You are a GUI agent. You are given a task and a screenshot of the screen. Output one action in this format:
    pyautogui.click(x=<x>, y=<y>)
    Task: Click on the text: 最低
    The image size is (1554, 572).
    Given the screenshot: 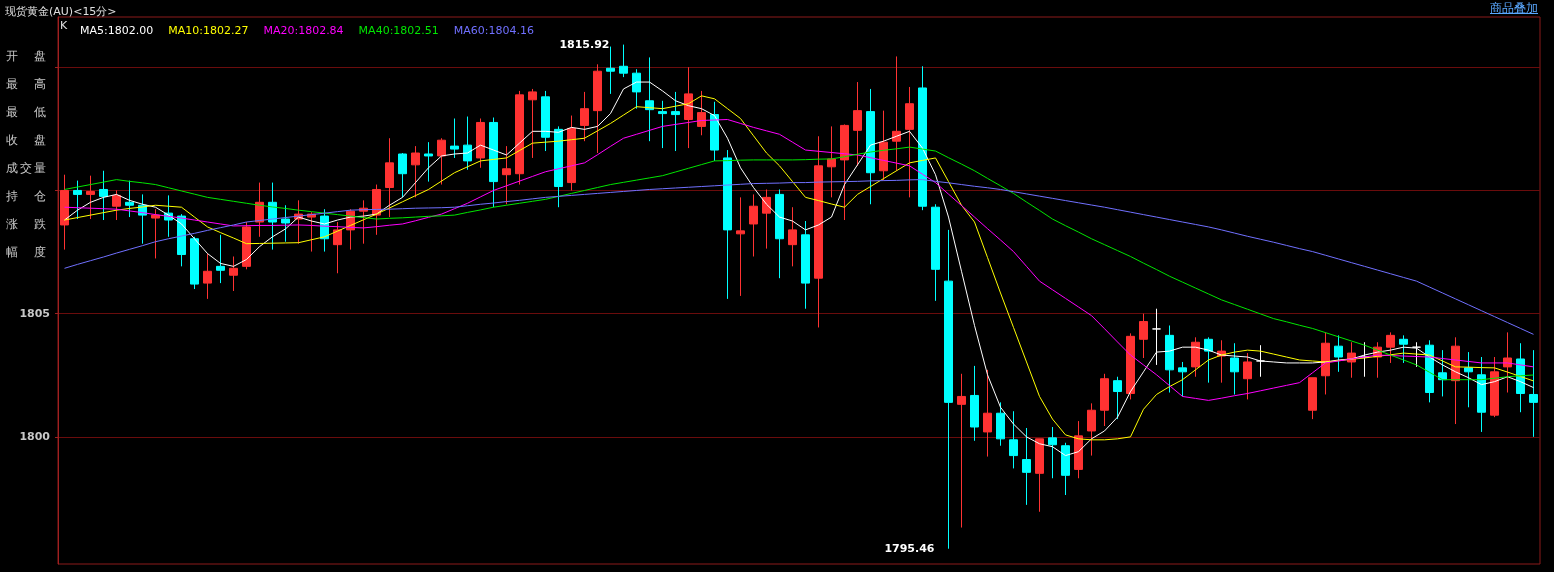 What is the action you would take?
    pyautogui.click(x=26, y=112)
    